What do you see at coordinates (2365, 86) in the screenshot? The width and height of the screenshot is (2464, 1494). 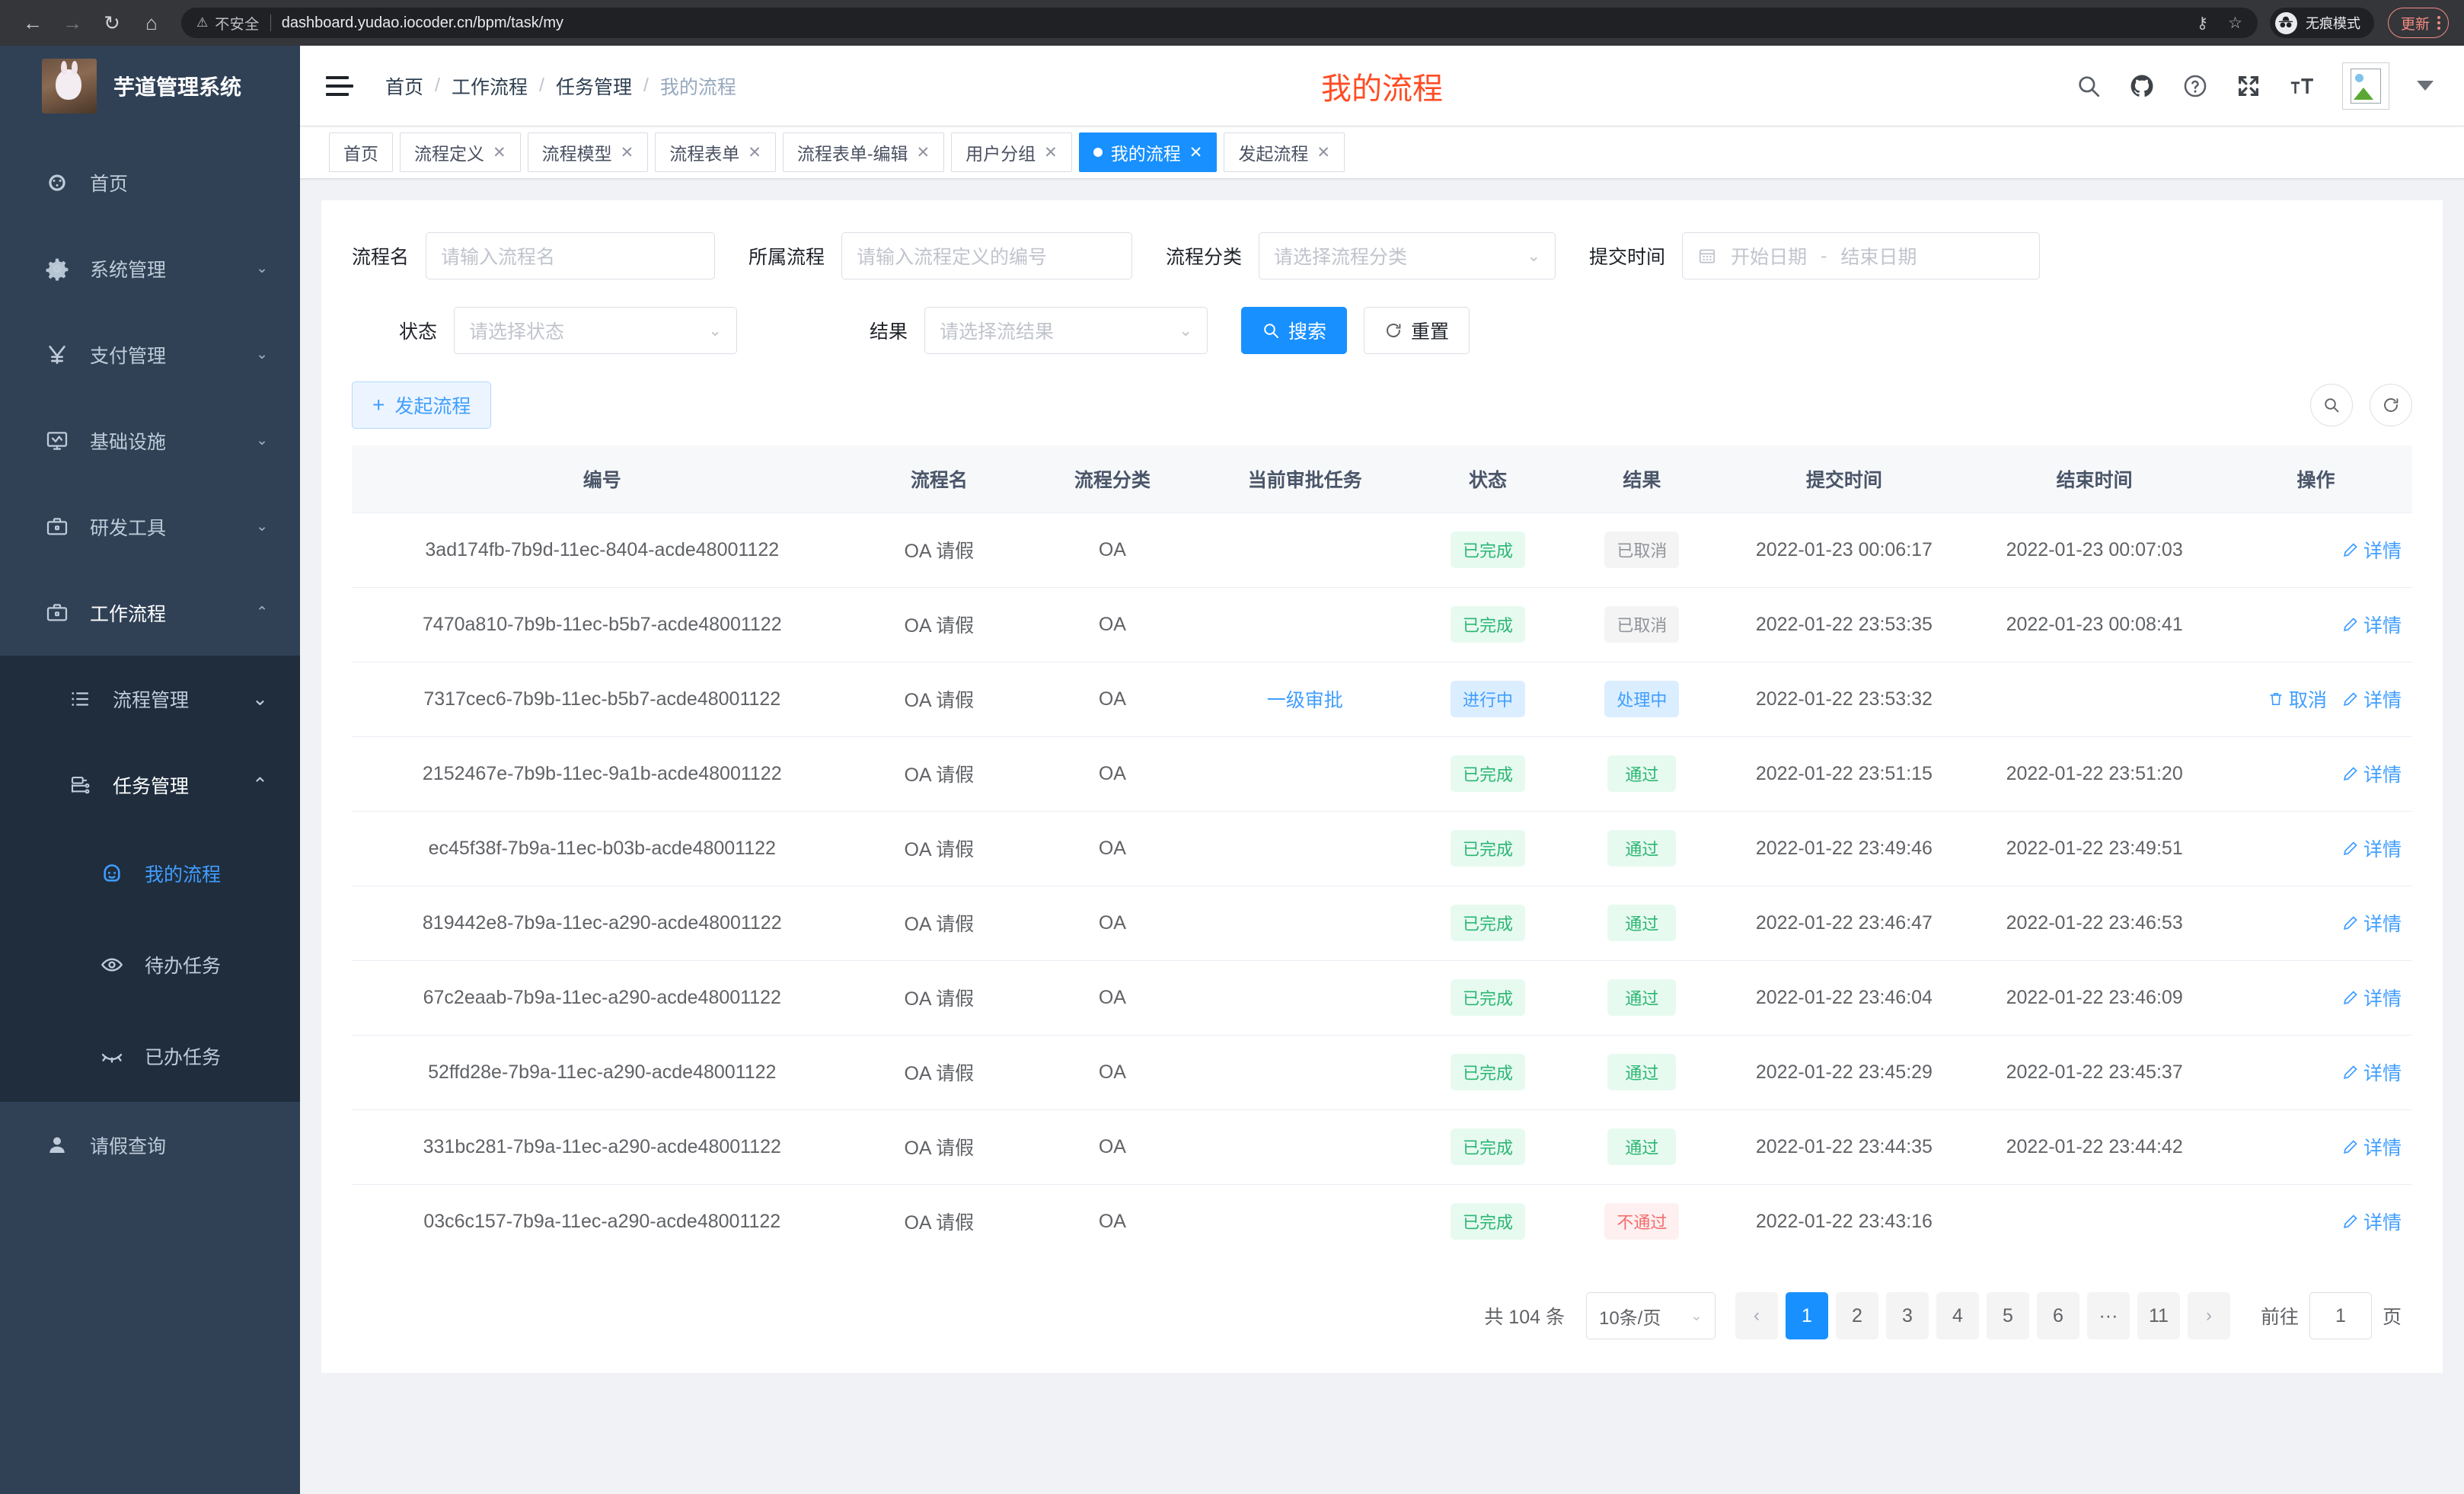 I see `avatar` at bounding box center [2365, 86].